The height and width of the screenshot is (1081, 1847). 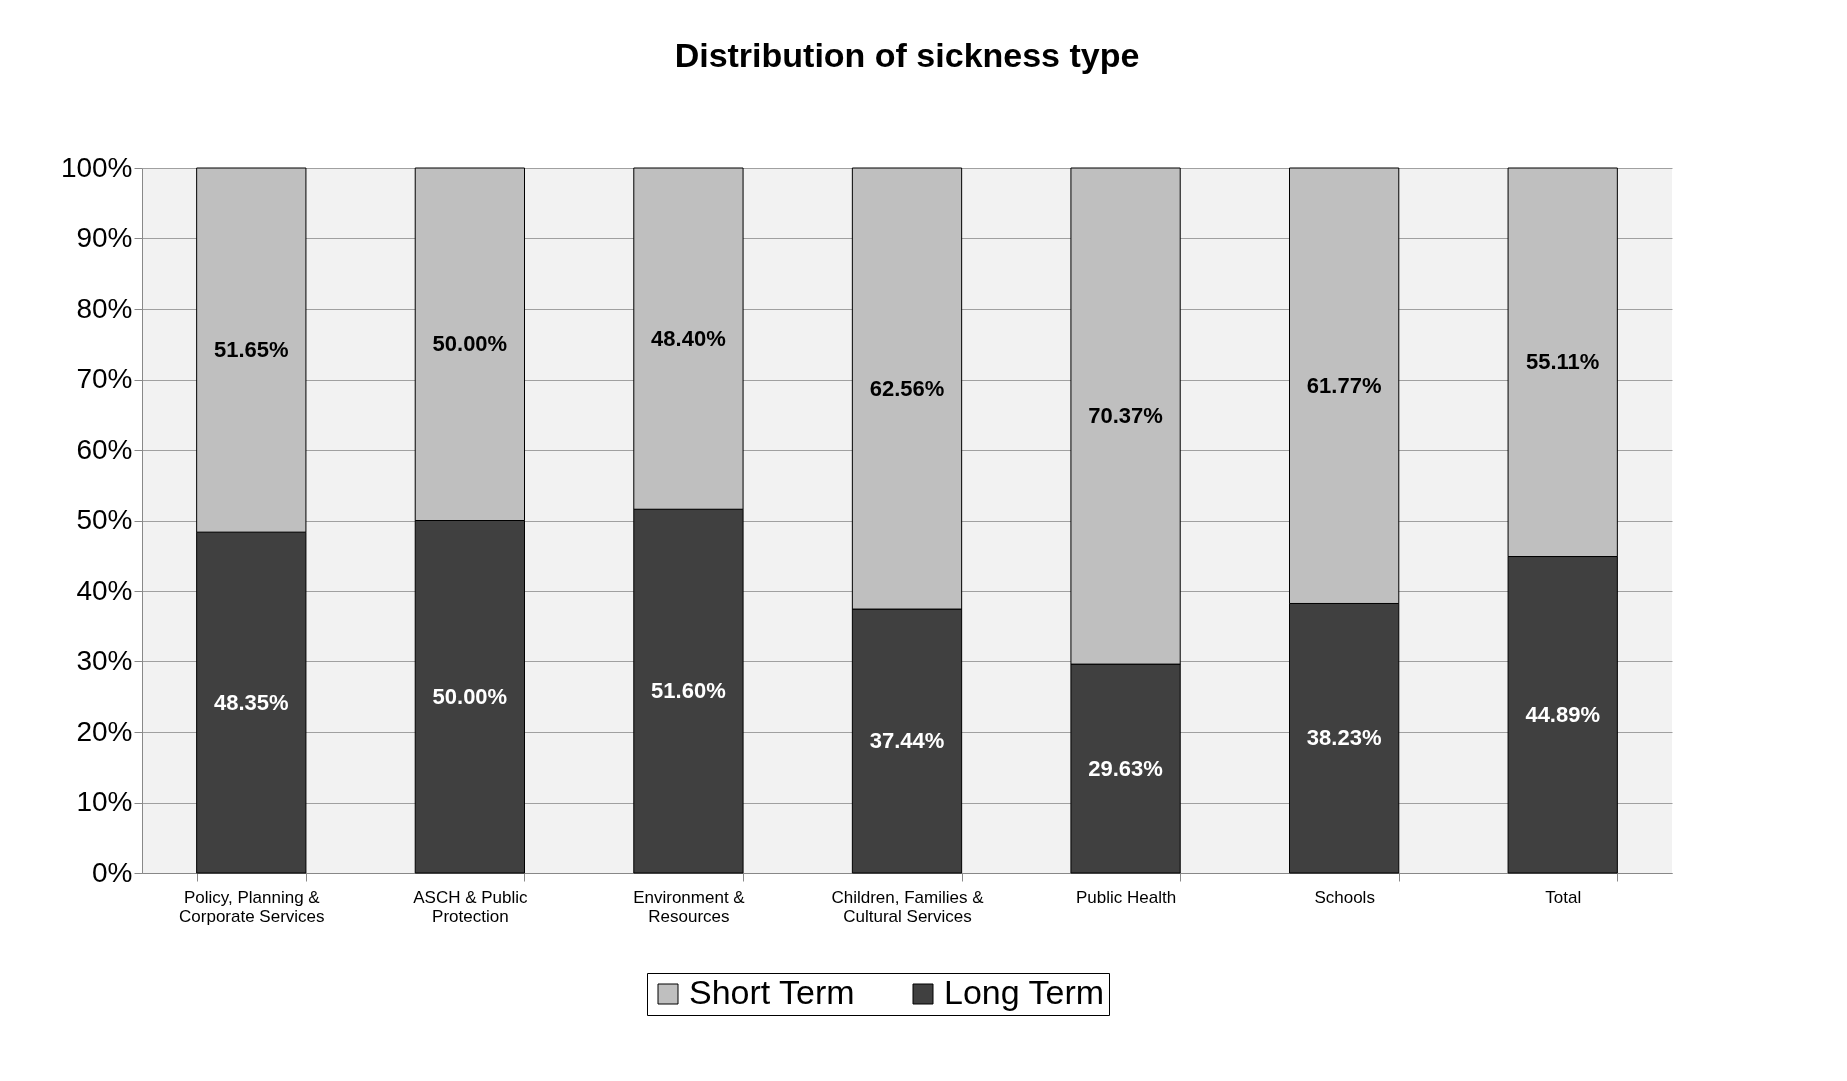 What do you see at coordinates (1125, 416) in the screenshot?
I see `data-label: 70.37%` at bounding box center [1125, 416].